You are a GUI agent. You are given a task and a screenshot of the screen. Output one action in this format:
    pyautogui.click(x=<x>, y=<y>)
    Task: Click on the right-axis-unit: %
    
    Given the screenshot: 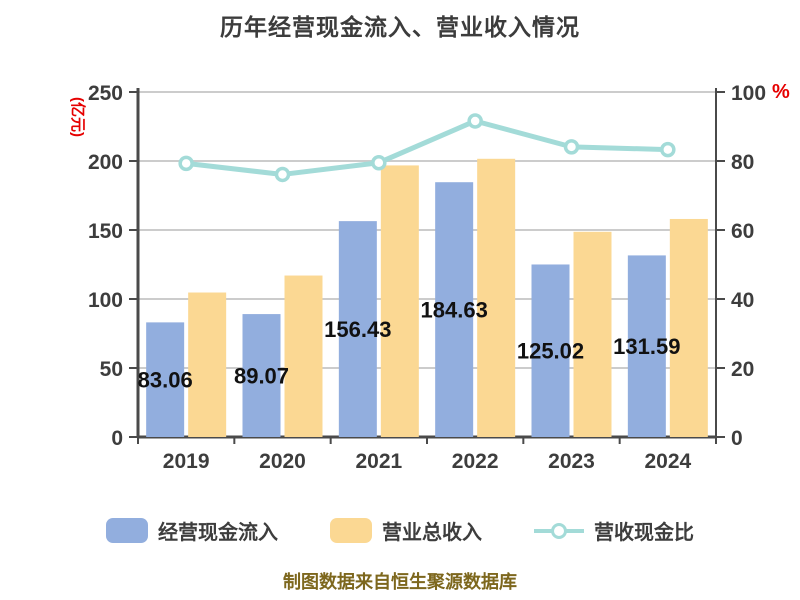 What is the action you would take?
    pyautogui.click(x=781, y=92)
    